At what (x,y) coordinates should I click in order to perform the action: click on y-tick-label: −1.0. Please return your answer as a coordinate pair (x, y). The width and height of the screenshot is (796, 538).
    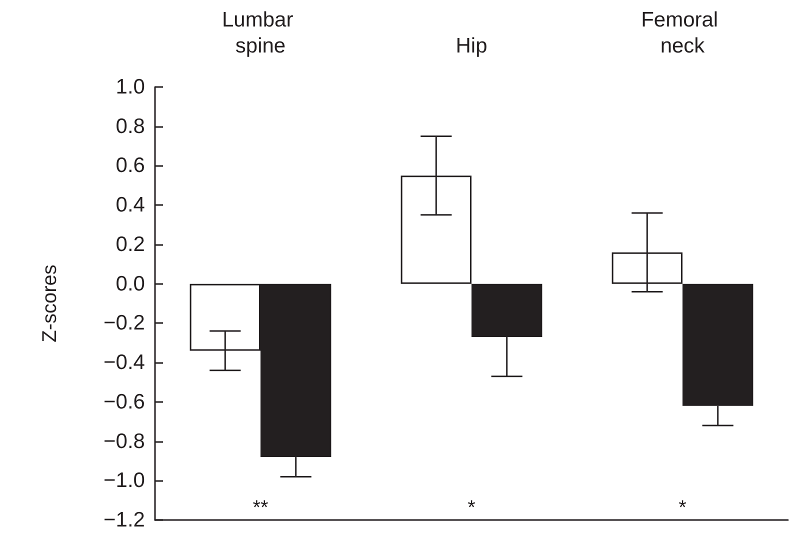
    Looking at the image, I should click on (124, 480).